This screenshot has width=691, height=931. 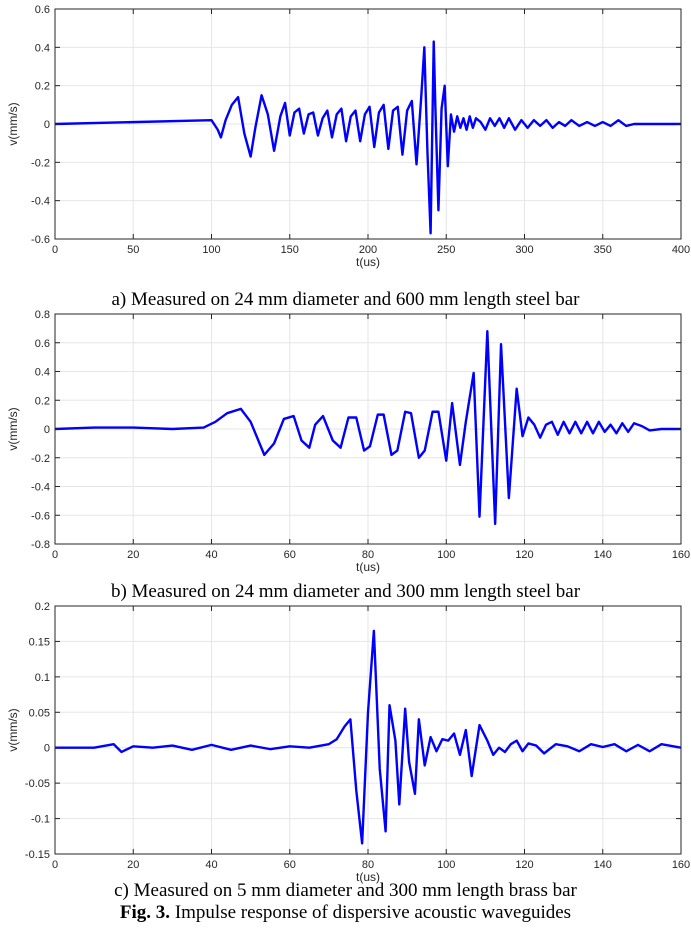 I want to click on y-tick-label: 0.8, so click(x=42, y=315).